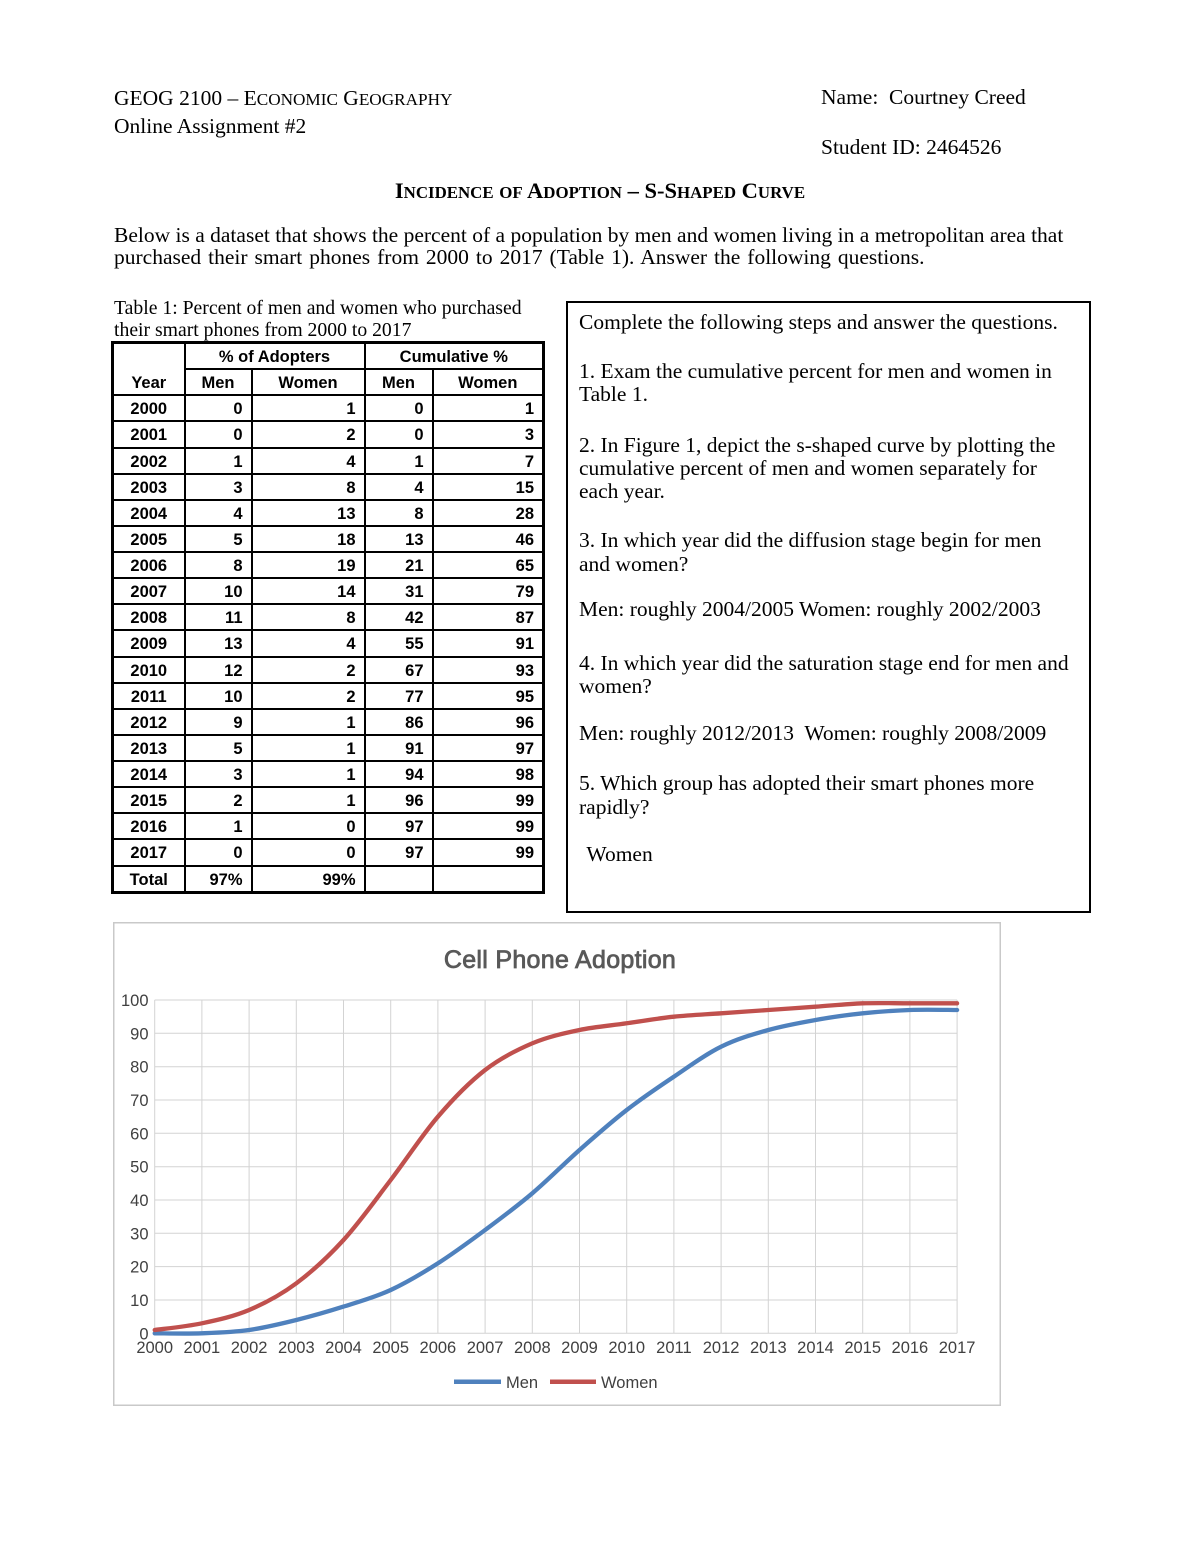 The width and height of the screenshot is (1200, 1553). What do you see at coordinates (139, 1168) in the screenshot?
I see `svg-text: 50` at bounding box center [139, 1168].